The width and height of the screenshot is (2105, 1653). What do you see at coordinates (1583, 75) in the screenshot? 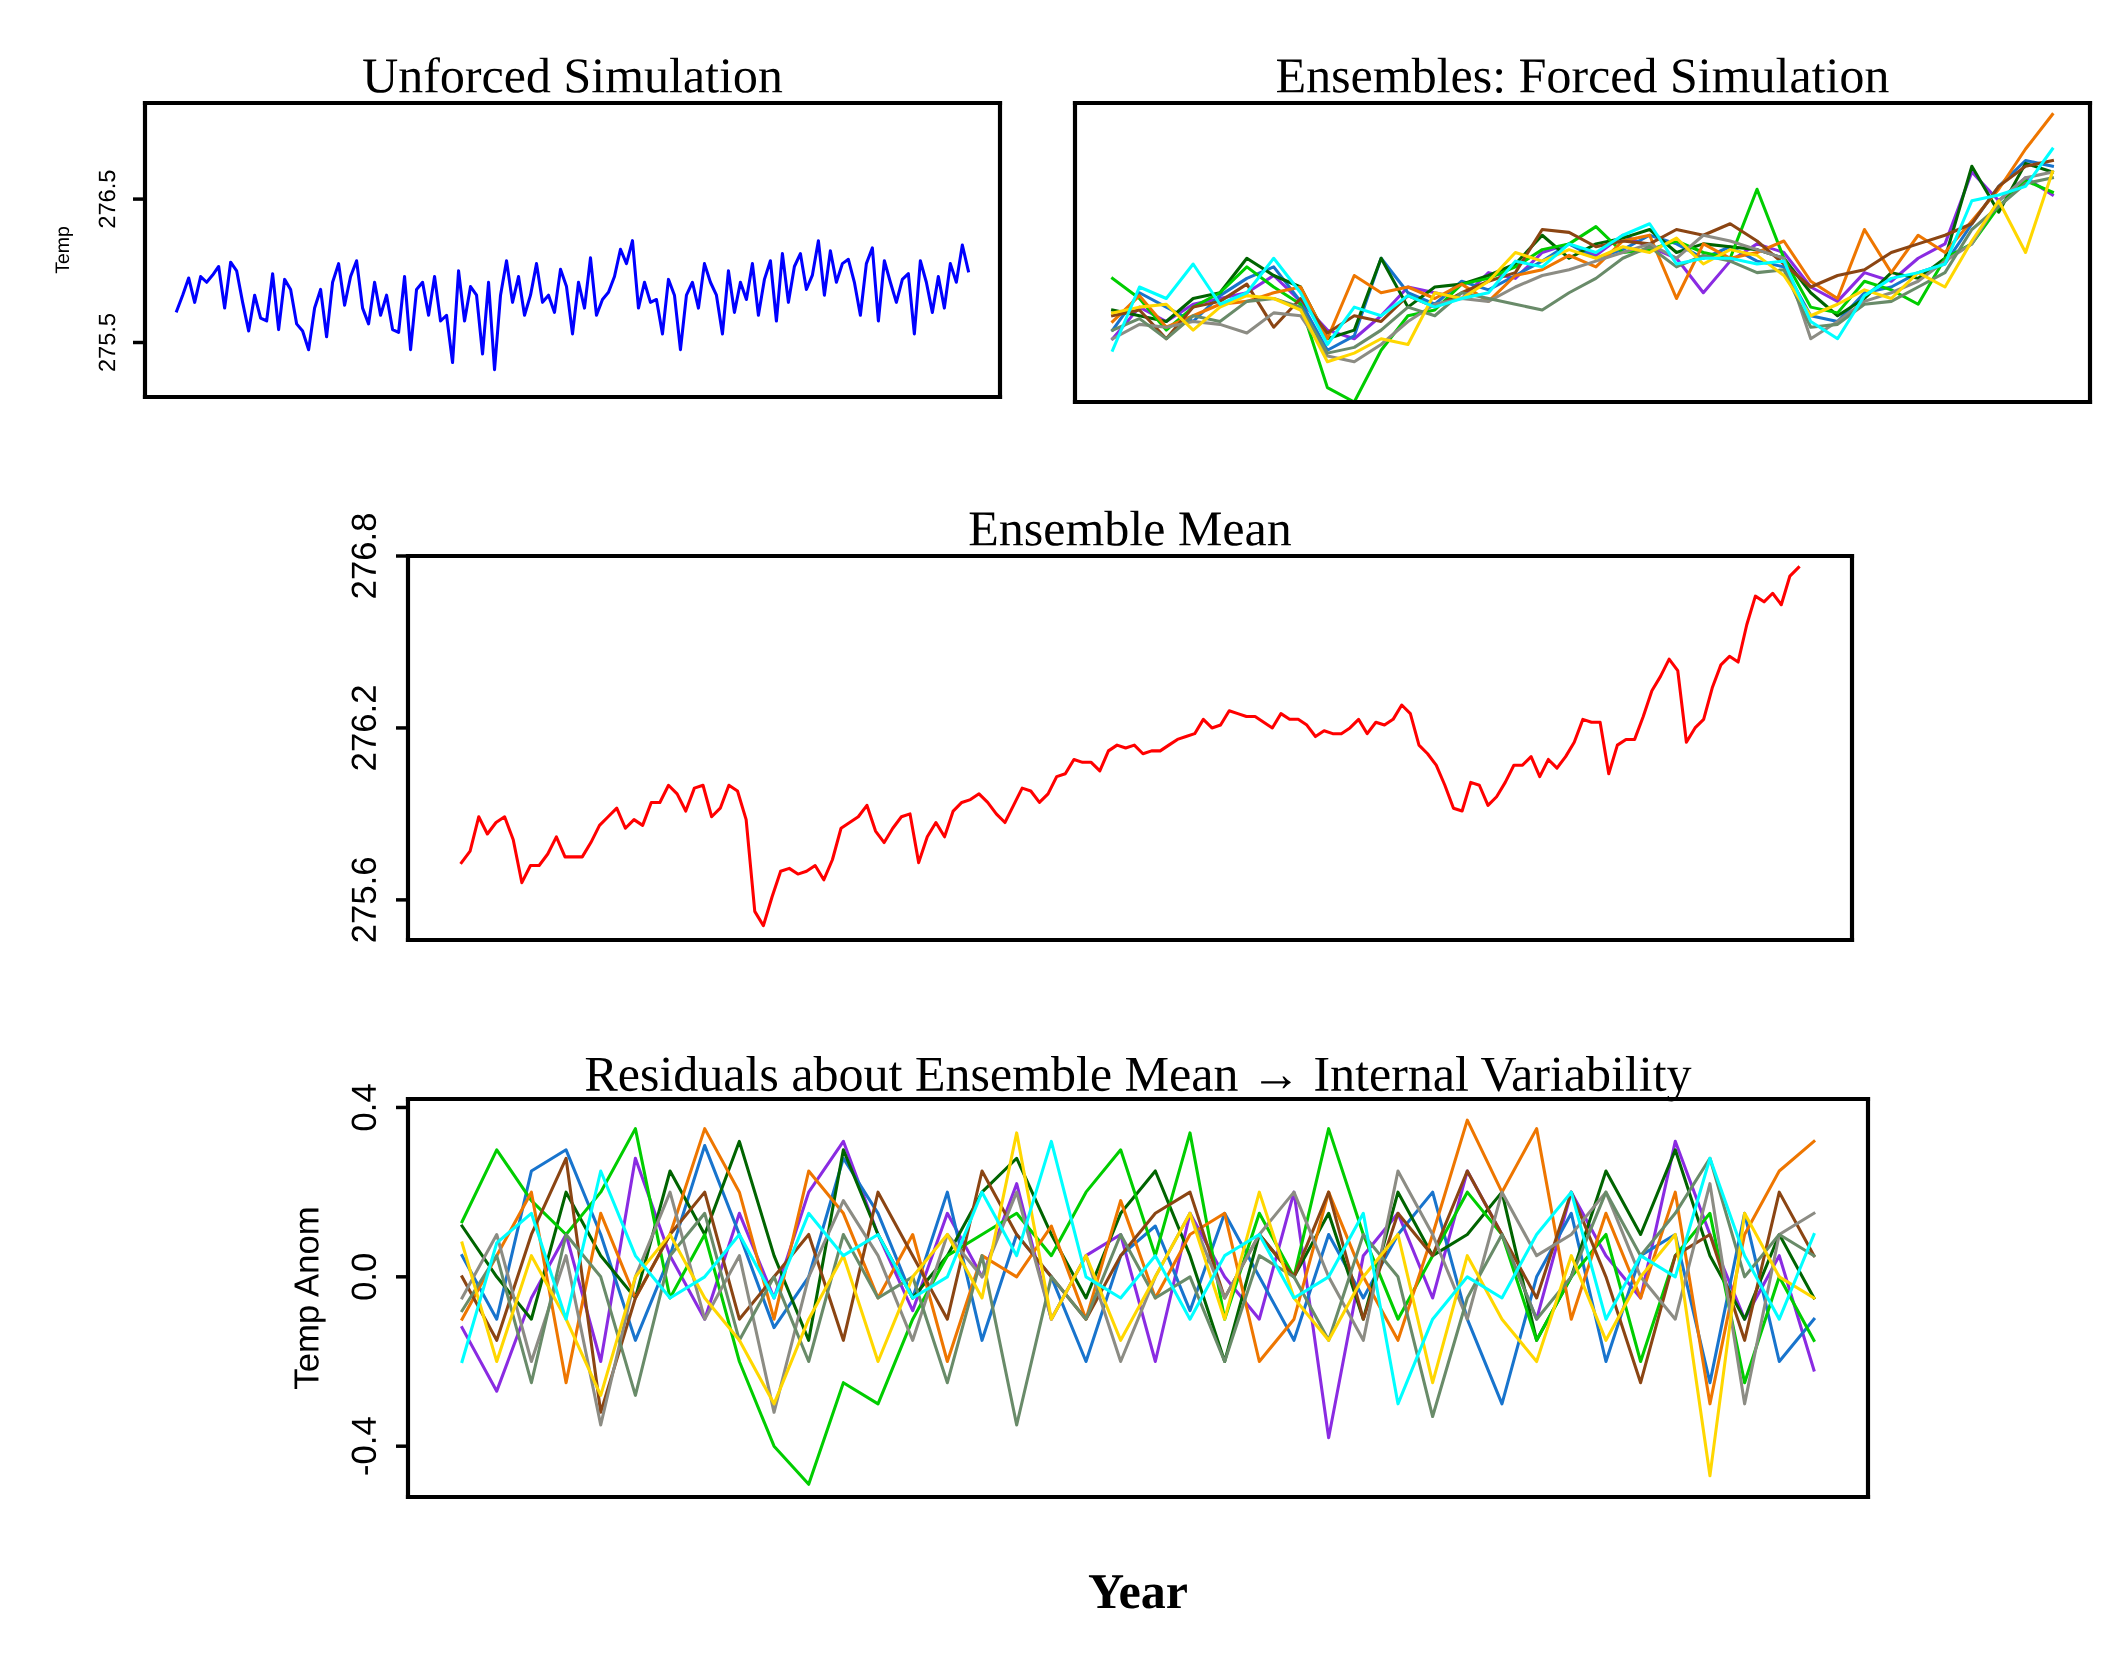
I see `chart-title: Ensembles: Forced Simulation` at bounding box center [1583, 75].